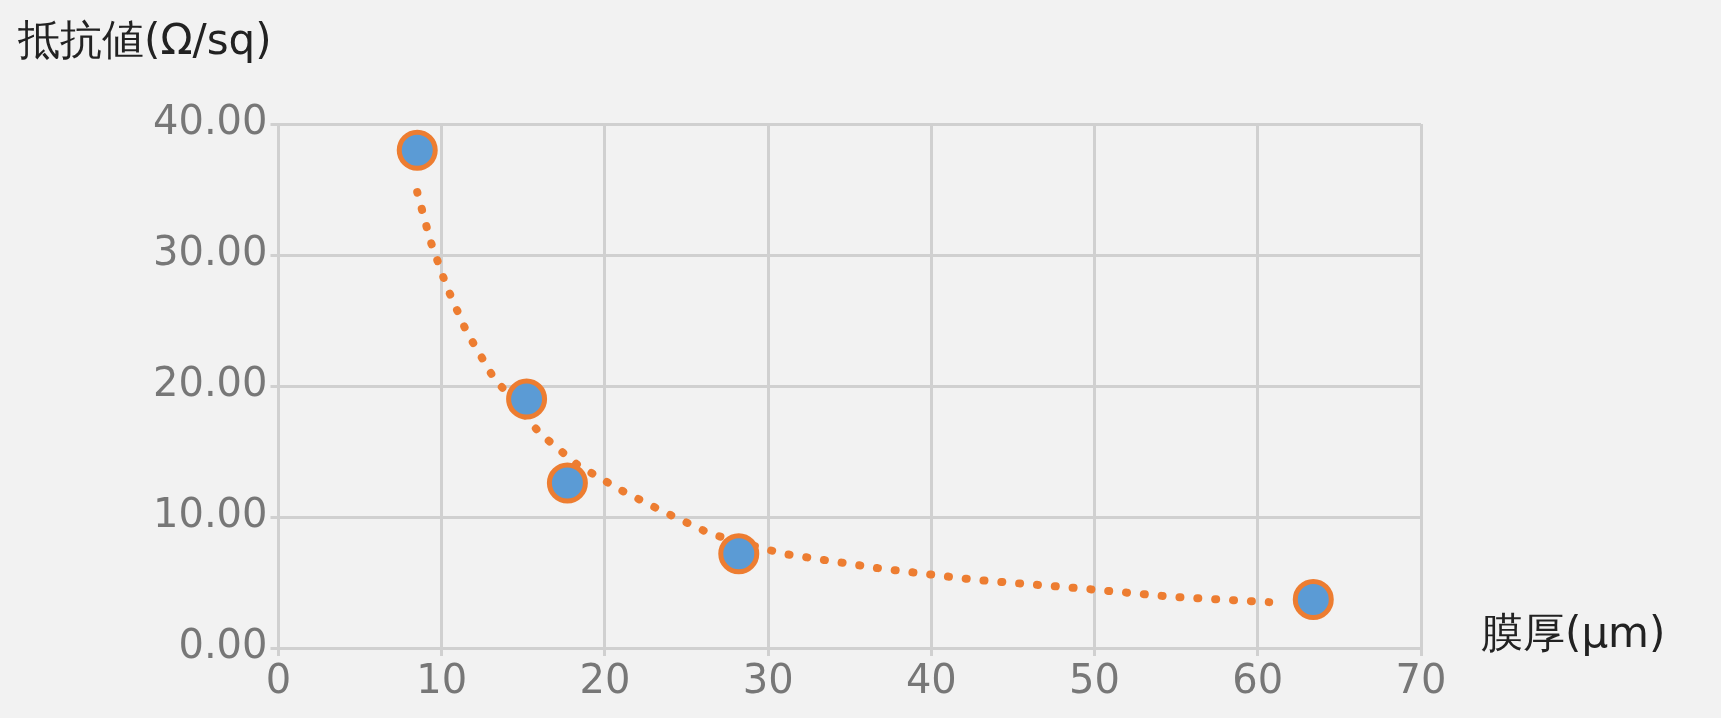  Describe the element at coordinates (210, 120) in the screenshot. I see `y-tick-label: 40.00` at that location.